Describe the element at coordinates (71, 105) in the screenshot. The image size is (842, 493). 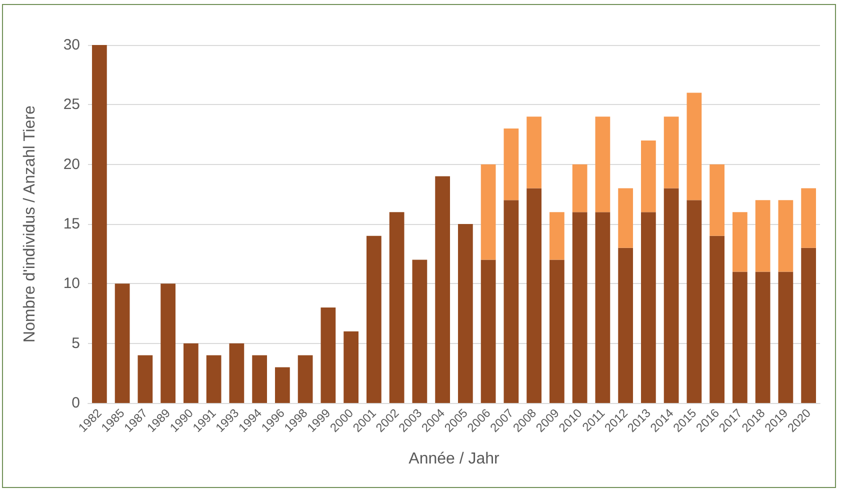
I see `y-tick-label: 25` at that location.